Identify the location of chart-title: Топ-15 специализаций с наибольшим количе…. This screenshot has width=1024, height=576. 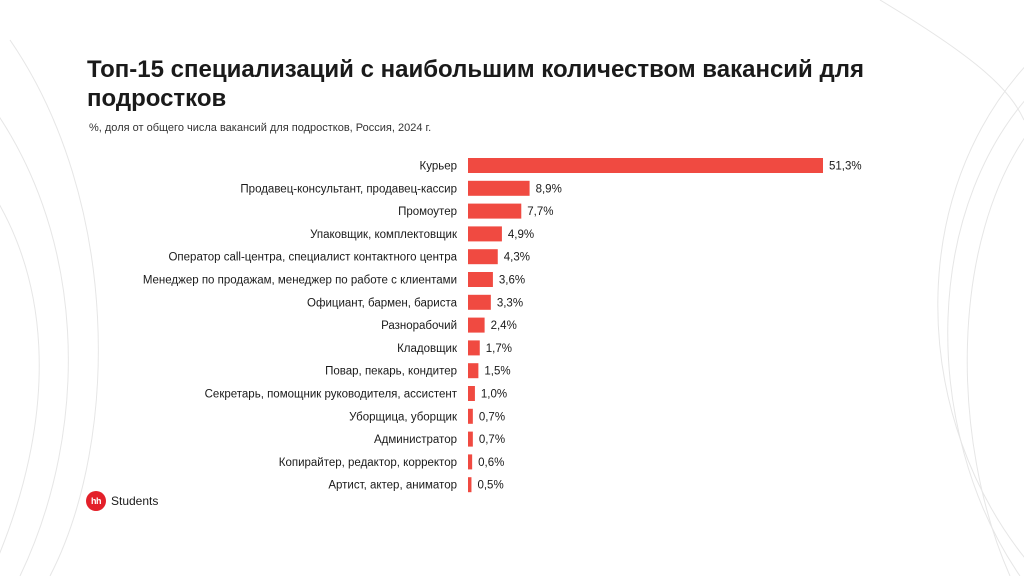
(475, 84).